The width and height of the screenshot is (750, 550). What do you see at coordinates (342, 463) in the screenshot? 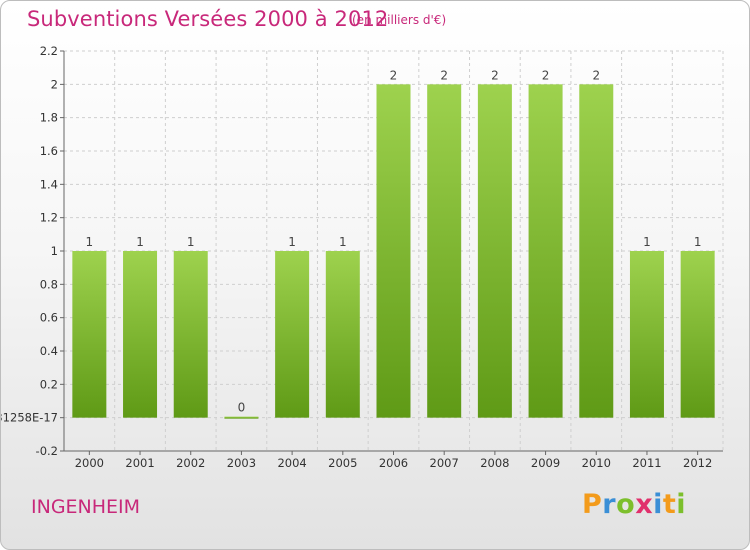
I see `x-tick-label: 2005` at bounding box center [342, 463].